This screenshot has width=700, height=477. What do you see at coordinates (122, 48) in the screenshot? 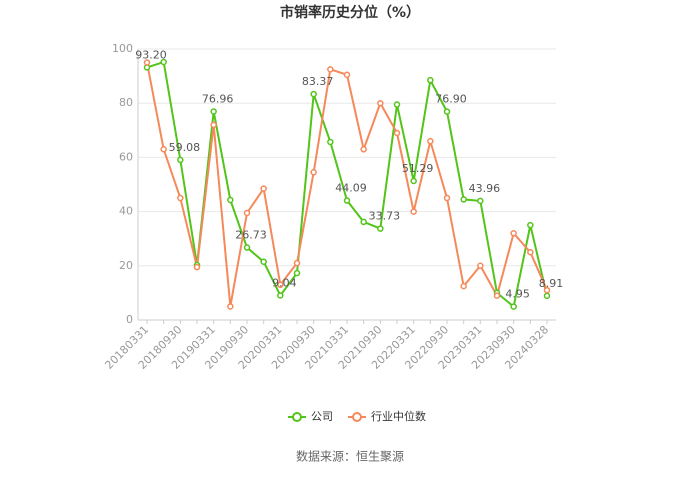
I see `y-tick-label: 100` at bounding box center [122, 48].